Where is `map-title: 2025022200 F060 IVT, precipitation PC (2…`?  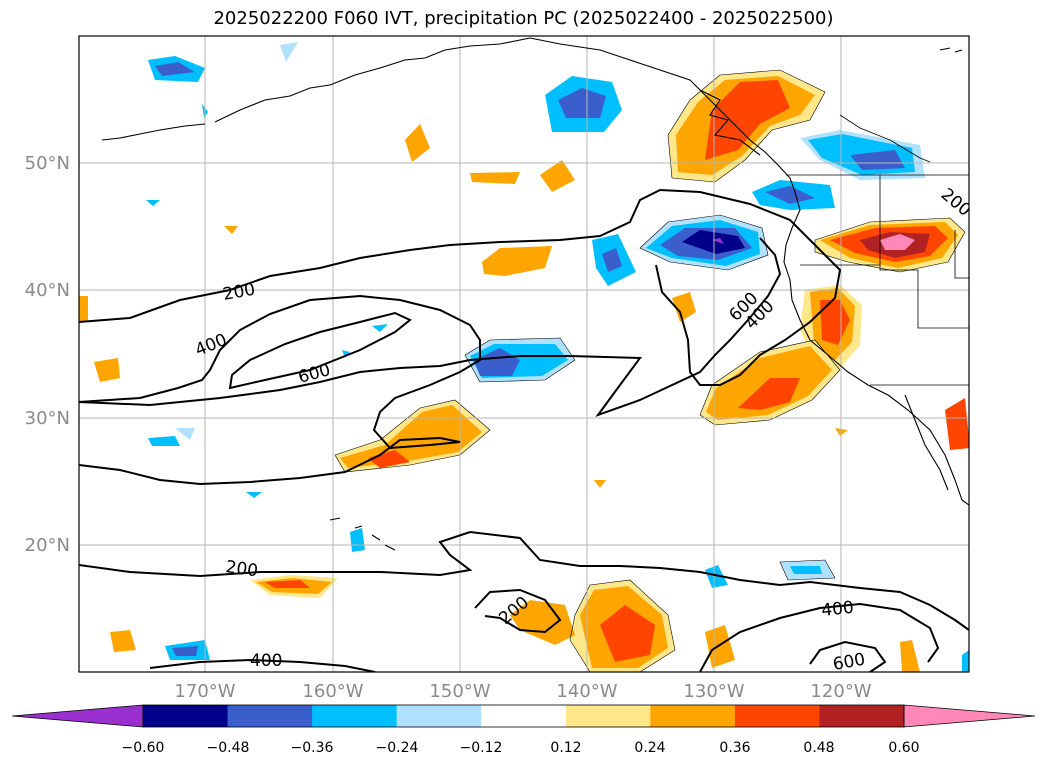 map-title: 2025022200 F060 IVT, precipitation PC (2… is located at coordinates (523, 18).